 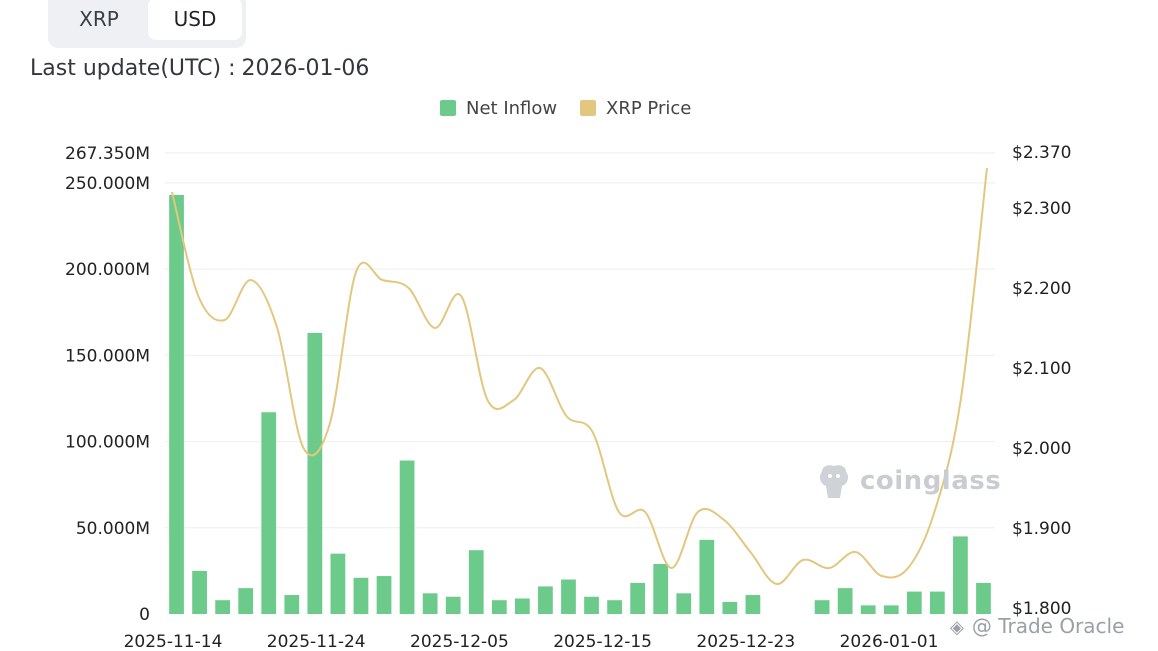 I want to click on last-update-value: 2026-01-06, so click(x=305, y=68).